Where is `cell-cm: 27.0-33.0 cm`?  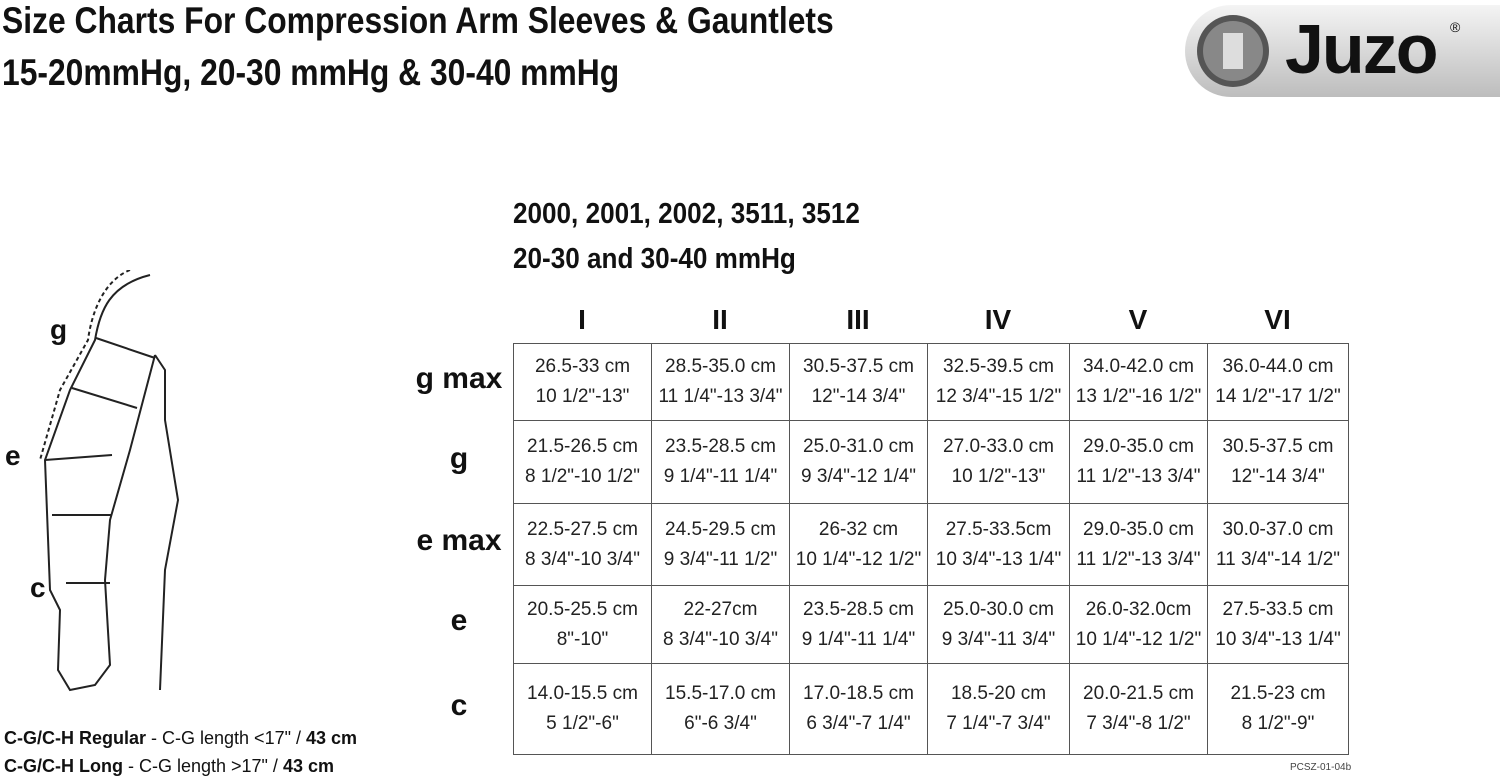 cell-cm: 27.0-33.0 cm is located at coordinates (998, 446).